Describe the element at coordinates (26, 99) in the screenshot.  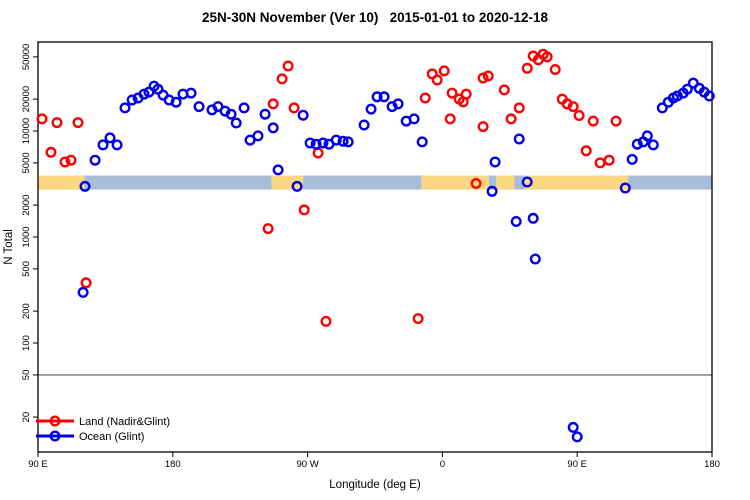
I see `y-tick-label: 20000` at that location.